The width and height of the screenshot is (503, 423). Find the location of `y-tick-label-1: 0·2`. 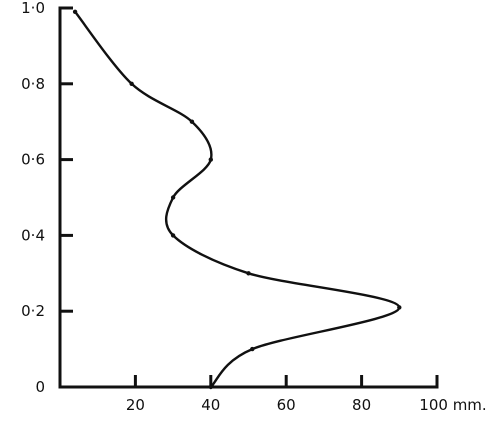

y-tick-label-1: 0·2 is located at coordinates (33, 311).